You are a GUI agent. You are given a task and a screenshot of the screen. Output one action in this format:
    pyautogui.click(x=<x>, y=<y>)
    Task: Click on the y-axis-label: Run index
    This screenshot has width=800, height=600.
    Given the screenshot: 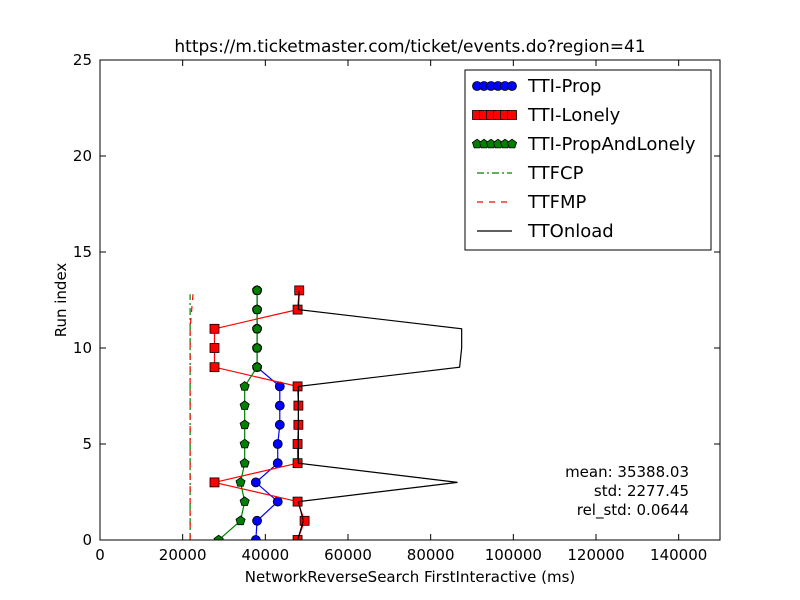 What is the action you would take?
    pyautogui.click(x=61, y=300)
    